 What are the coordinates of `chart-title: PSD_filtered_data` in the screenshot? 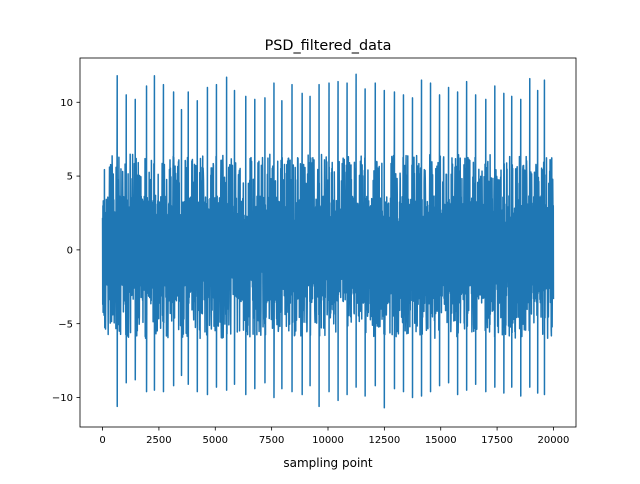 It's located at (328, 46).